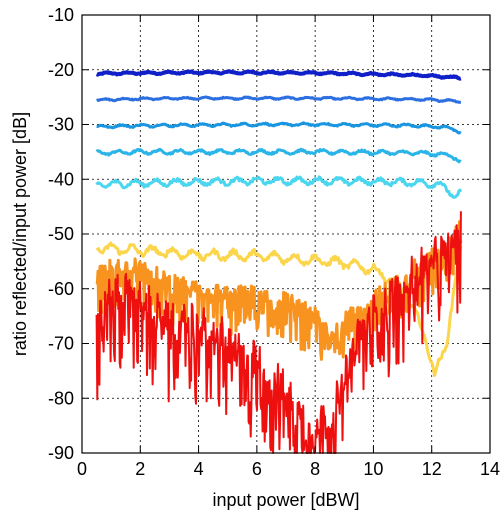  What do you see at coordinates (61, 179) in the screenshot?
I see `y-tick-label: -40` at bounding box center [61, 179].